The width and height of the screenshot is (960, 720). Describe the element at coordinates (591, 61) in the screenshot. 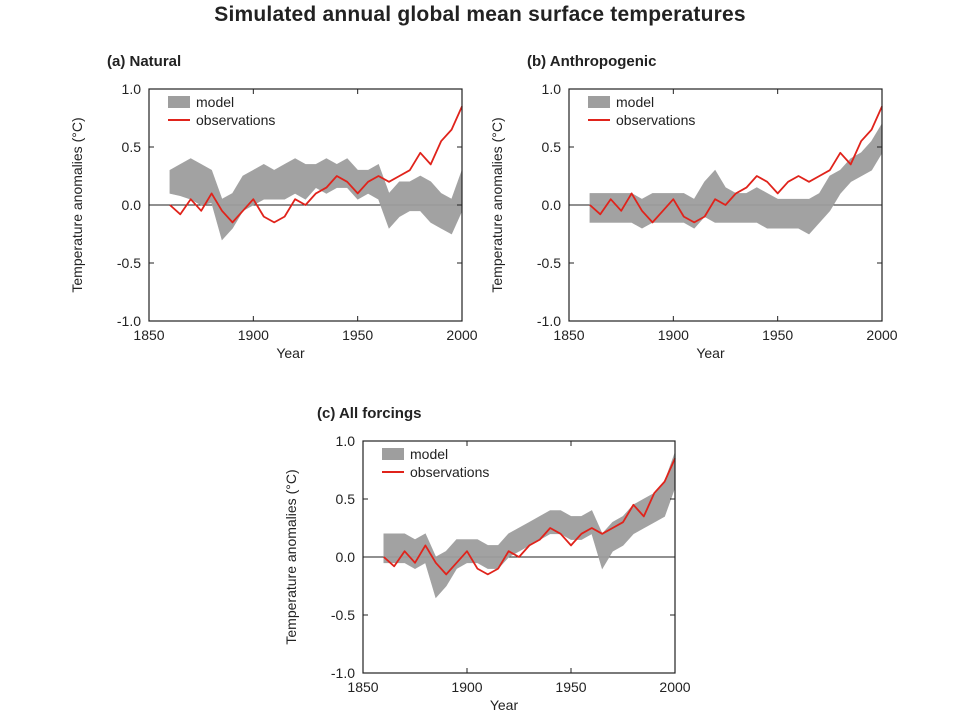

I see `panel-title: (b) Anthropogenic` at that location.